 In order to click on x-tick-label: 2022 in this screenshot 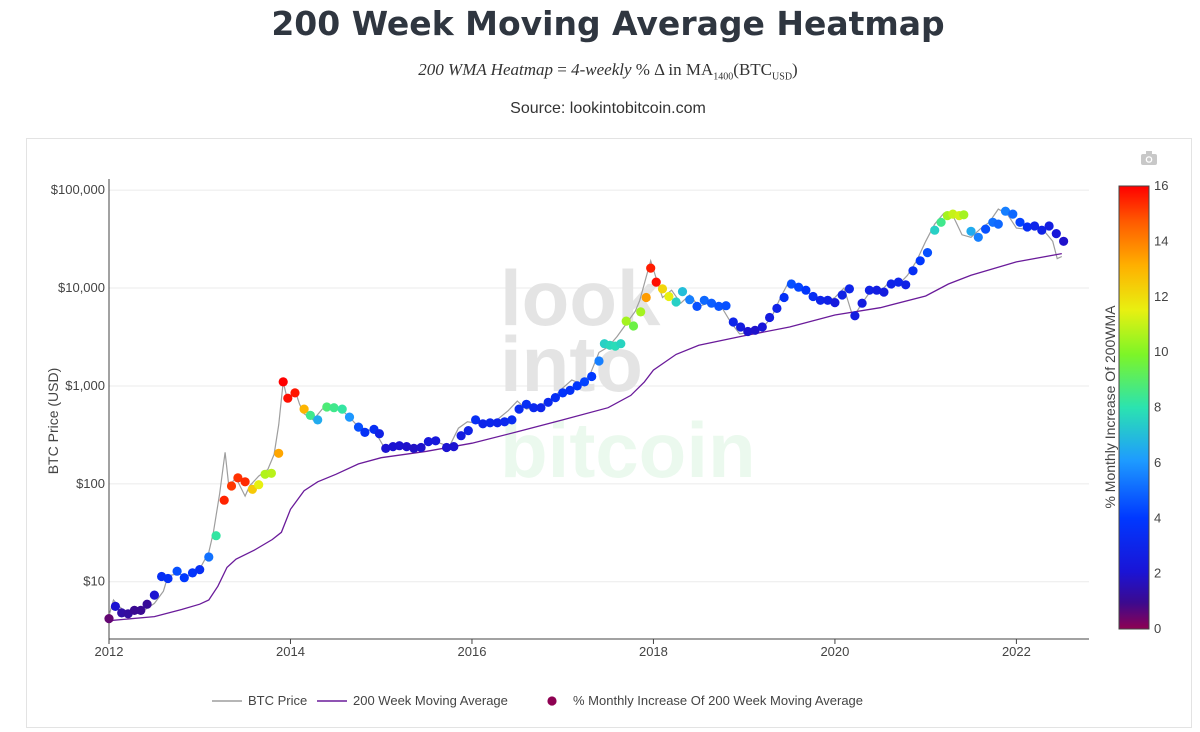, I will do `click(1016, 651)`.